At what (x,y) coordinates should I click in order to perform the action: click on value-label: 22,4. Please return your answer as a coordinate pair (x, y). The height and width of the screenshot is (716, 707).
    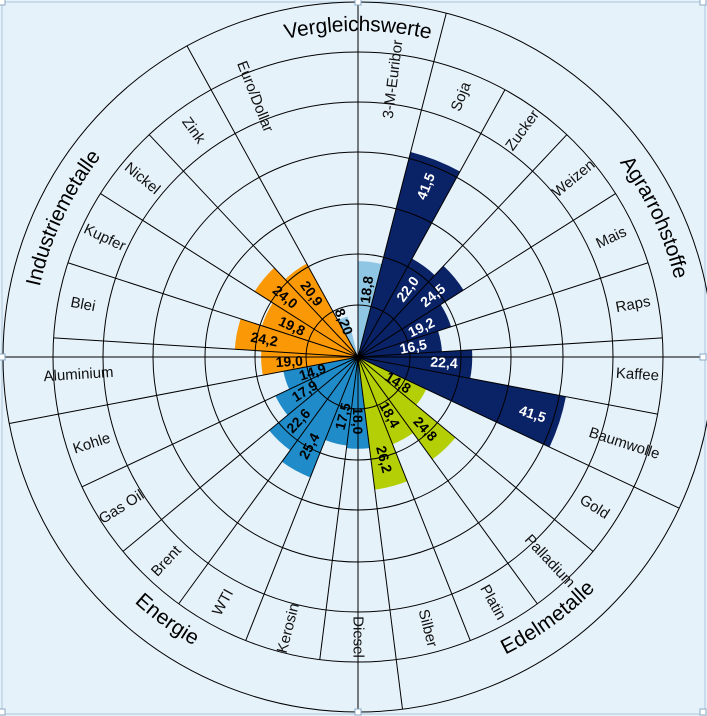
    Looking at the image, I should click on (444, 363).